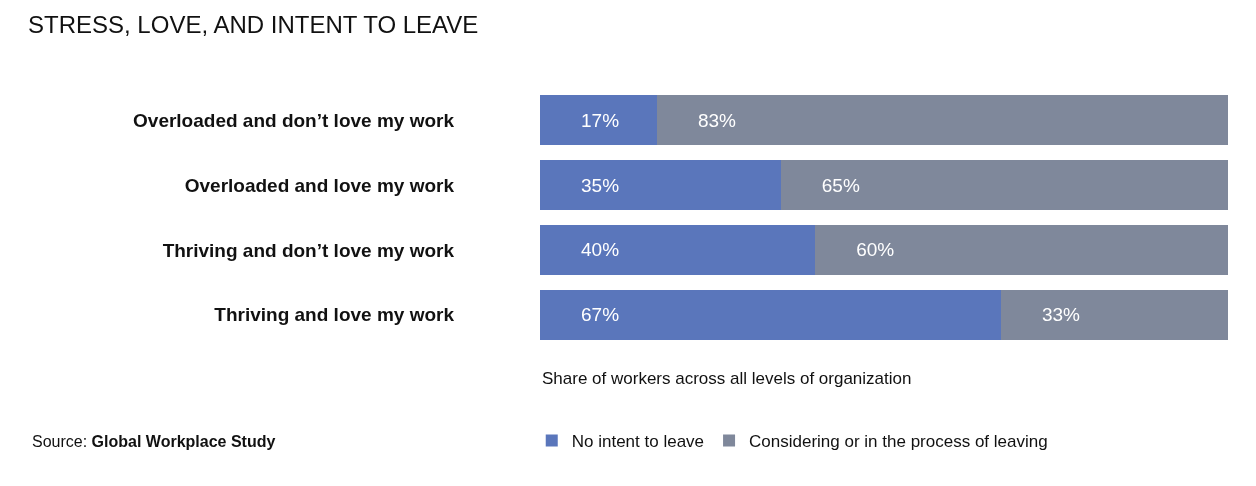 The height and width of the screenshot is (486, 1256). I want to click on x-axis-title: Share of workers across all levels of organization, so click(727, 378).